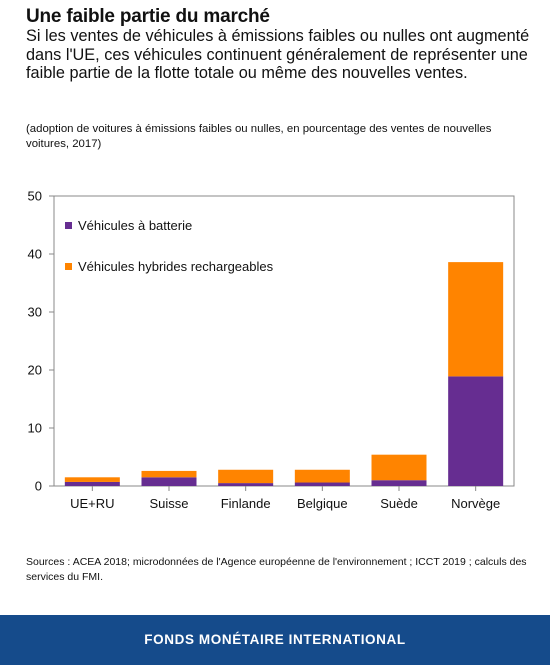  Describe the element at coordinates (246, 503) in the screenshot. I see `x-tick-label: Finlande` at that location.